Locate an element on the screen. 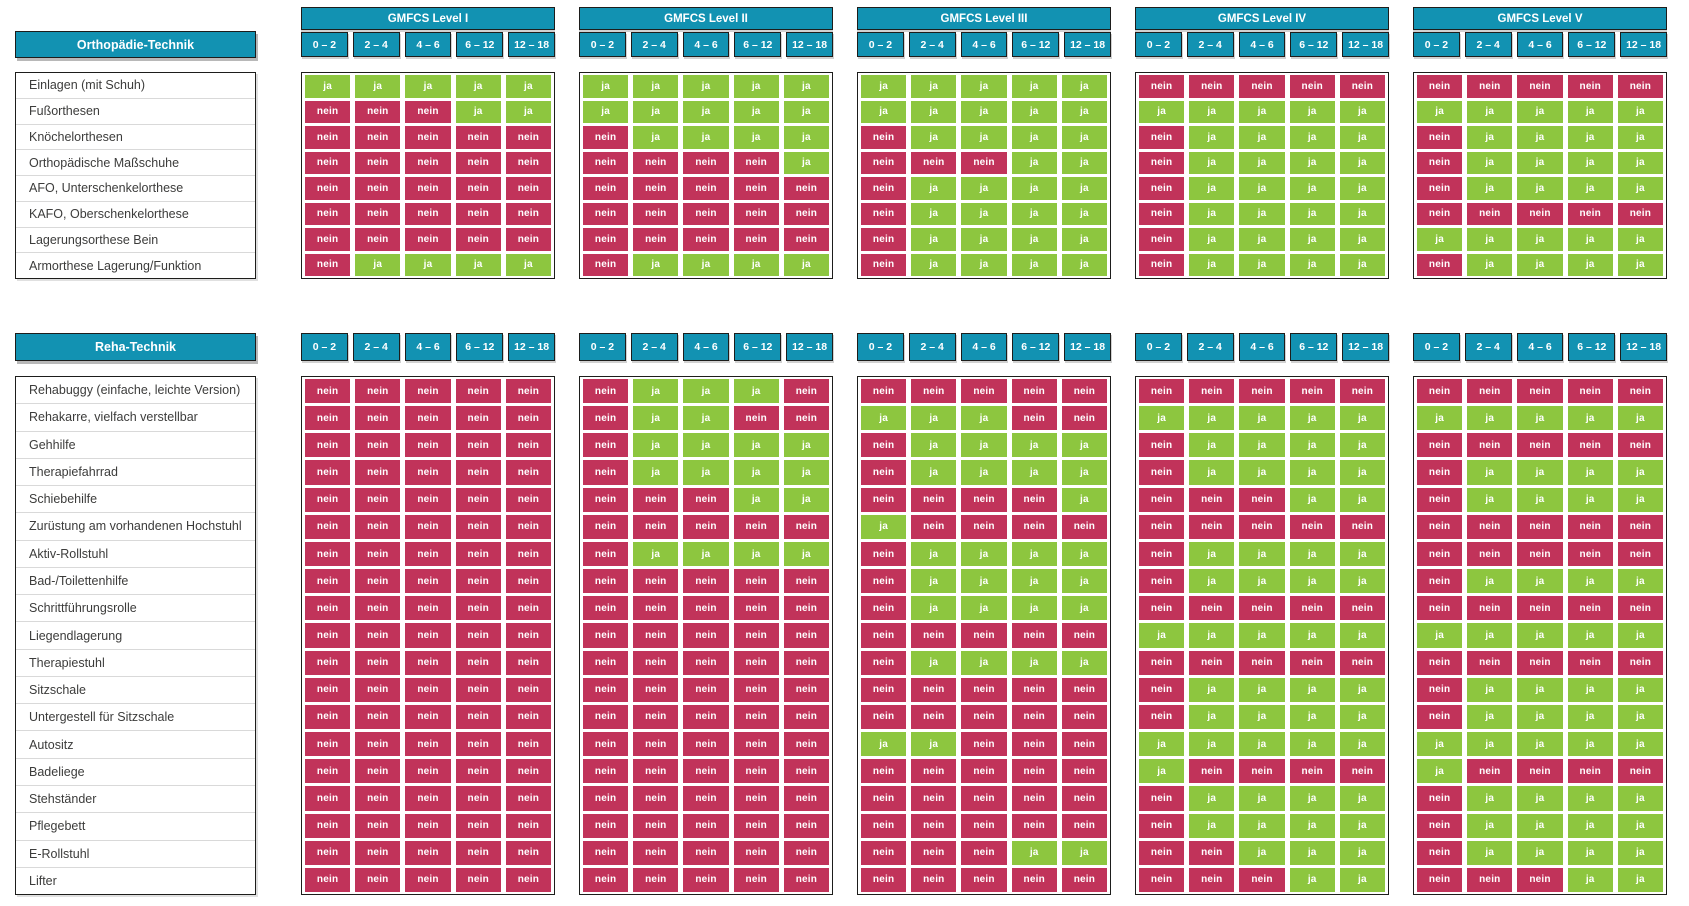  table-row: Autositz is located at coordinates (135, 743).